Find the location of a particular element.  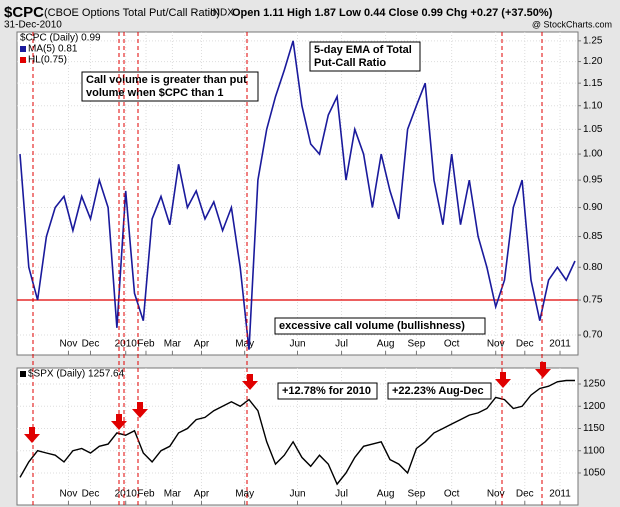

y-tick-label: 0.80 is located at coordinates (593, 267).